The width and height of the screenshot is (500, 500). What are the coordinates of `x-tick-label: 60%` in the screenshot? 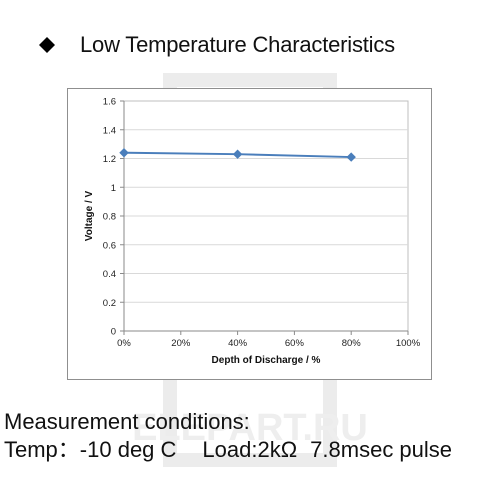 It's located at (295, 343).